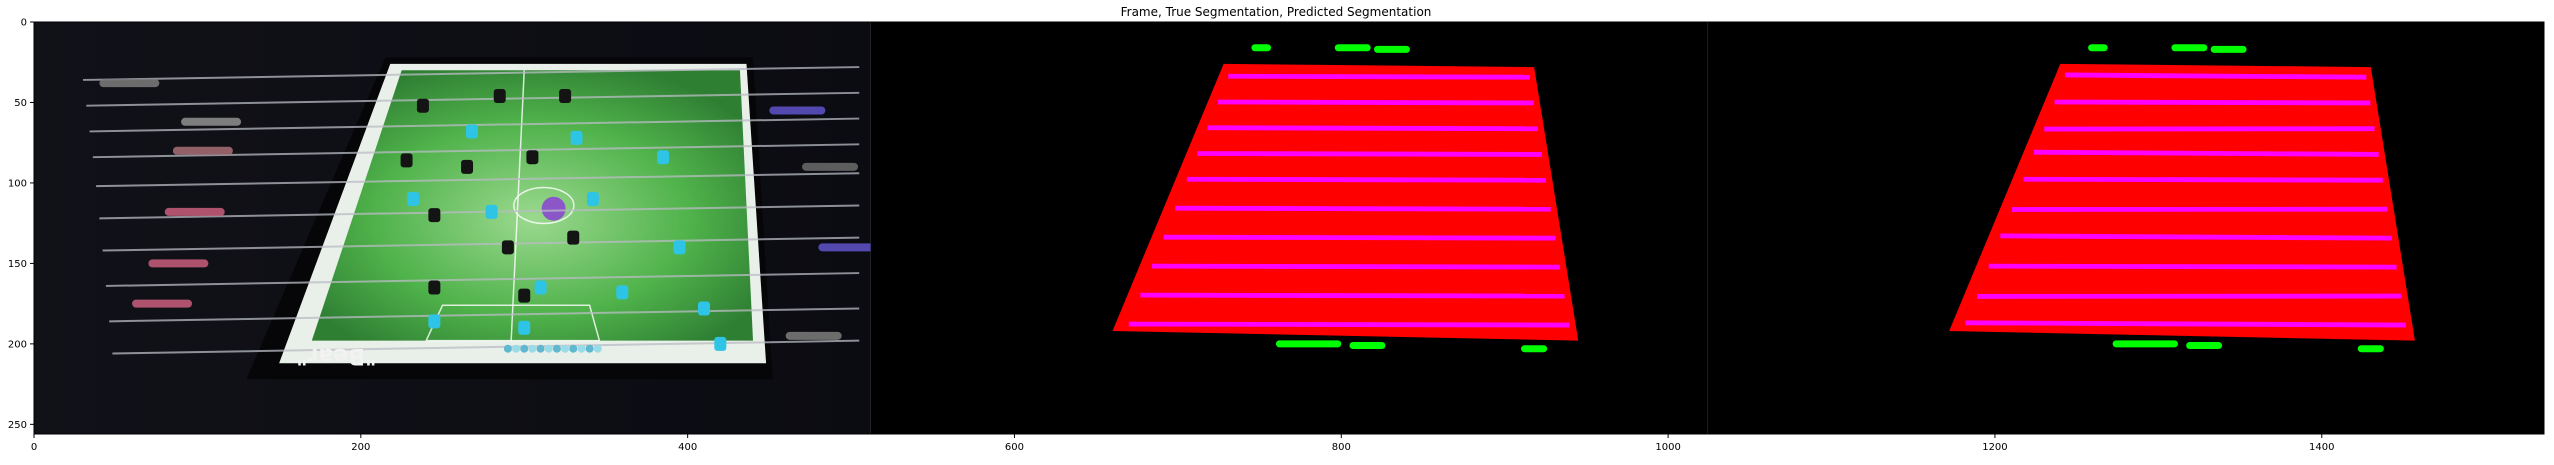 This screenshot has height=465, width=2554. What do you see at coordinates (360, 447) in the screenshot?
I see `x-tick-label: 200` at bounding box center [360, 447].